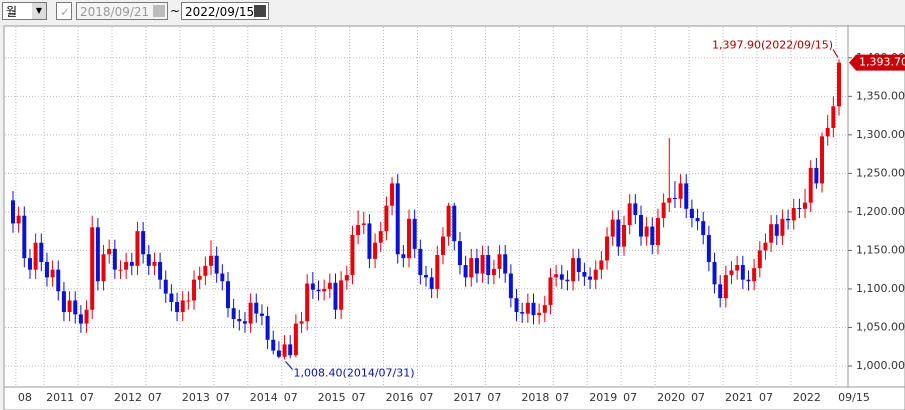 This screenshot has width=905, height=410. I want to click on y-tick-label: 1,300.00, so click(880, 134).